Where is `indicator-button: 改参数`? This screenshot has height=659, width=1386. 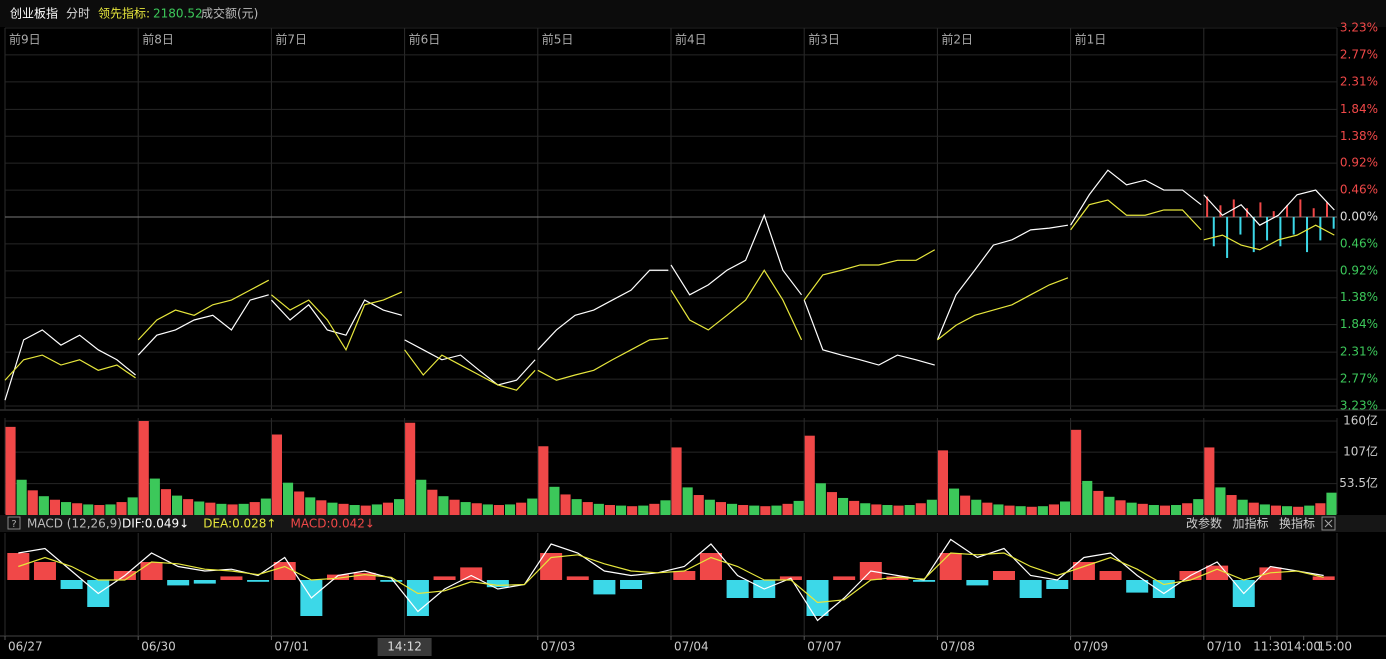 indicator-button: 改参数 is located at coordinates (1204, 523).